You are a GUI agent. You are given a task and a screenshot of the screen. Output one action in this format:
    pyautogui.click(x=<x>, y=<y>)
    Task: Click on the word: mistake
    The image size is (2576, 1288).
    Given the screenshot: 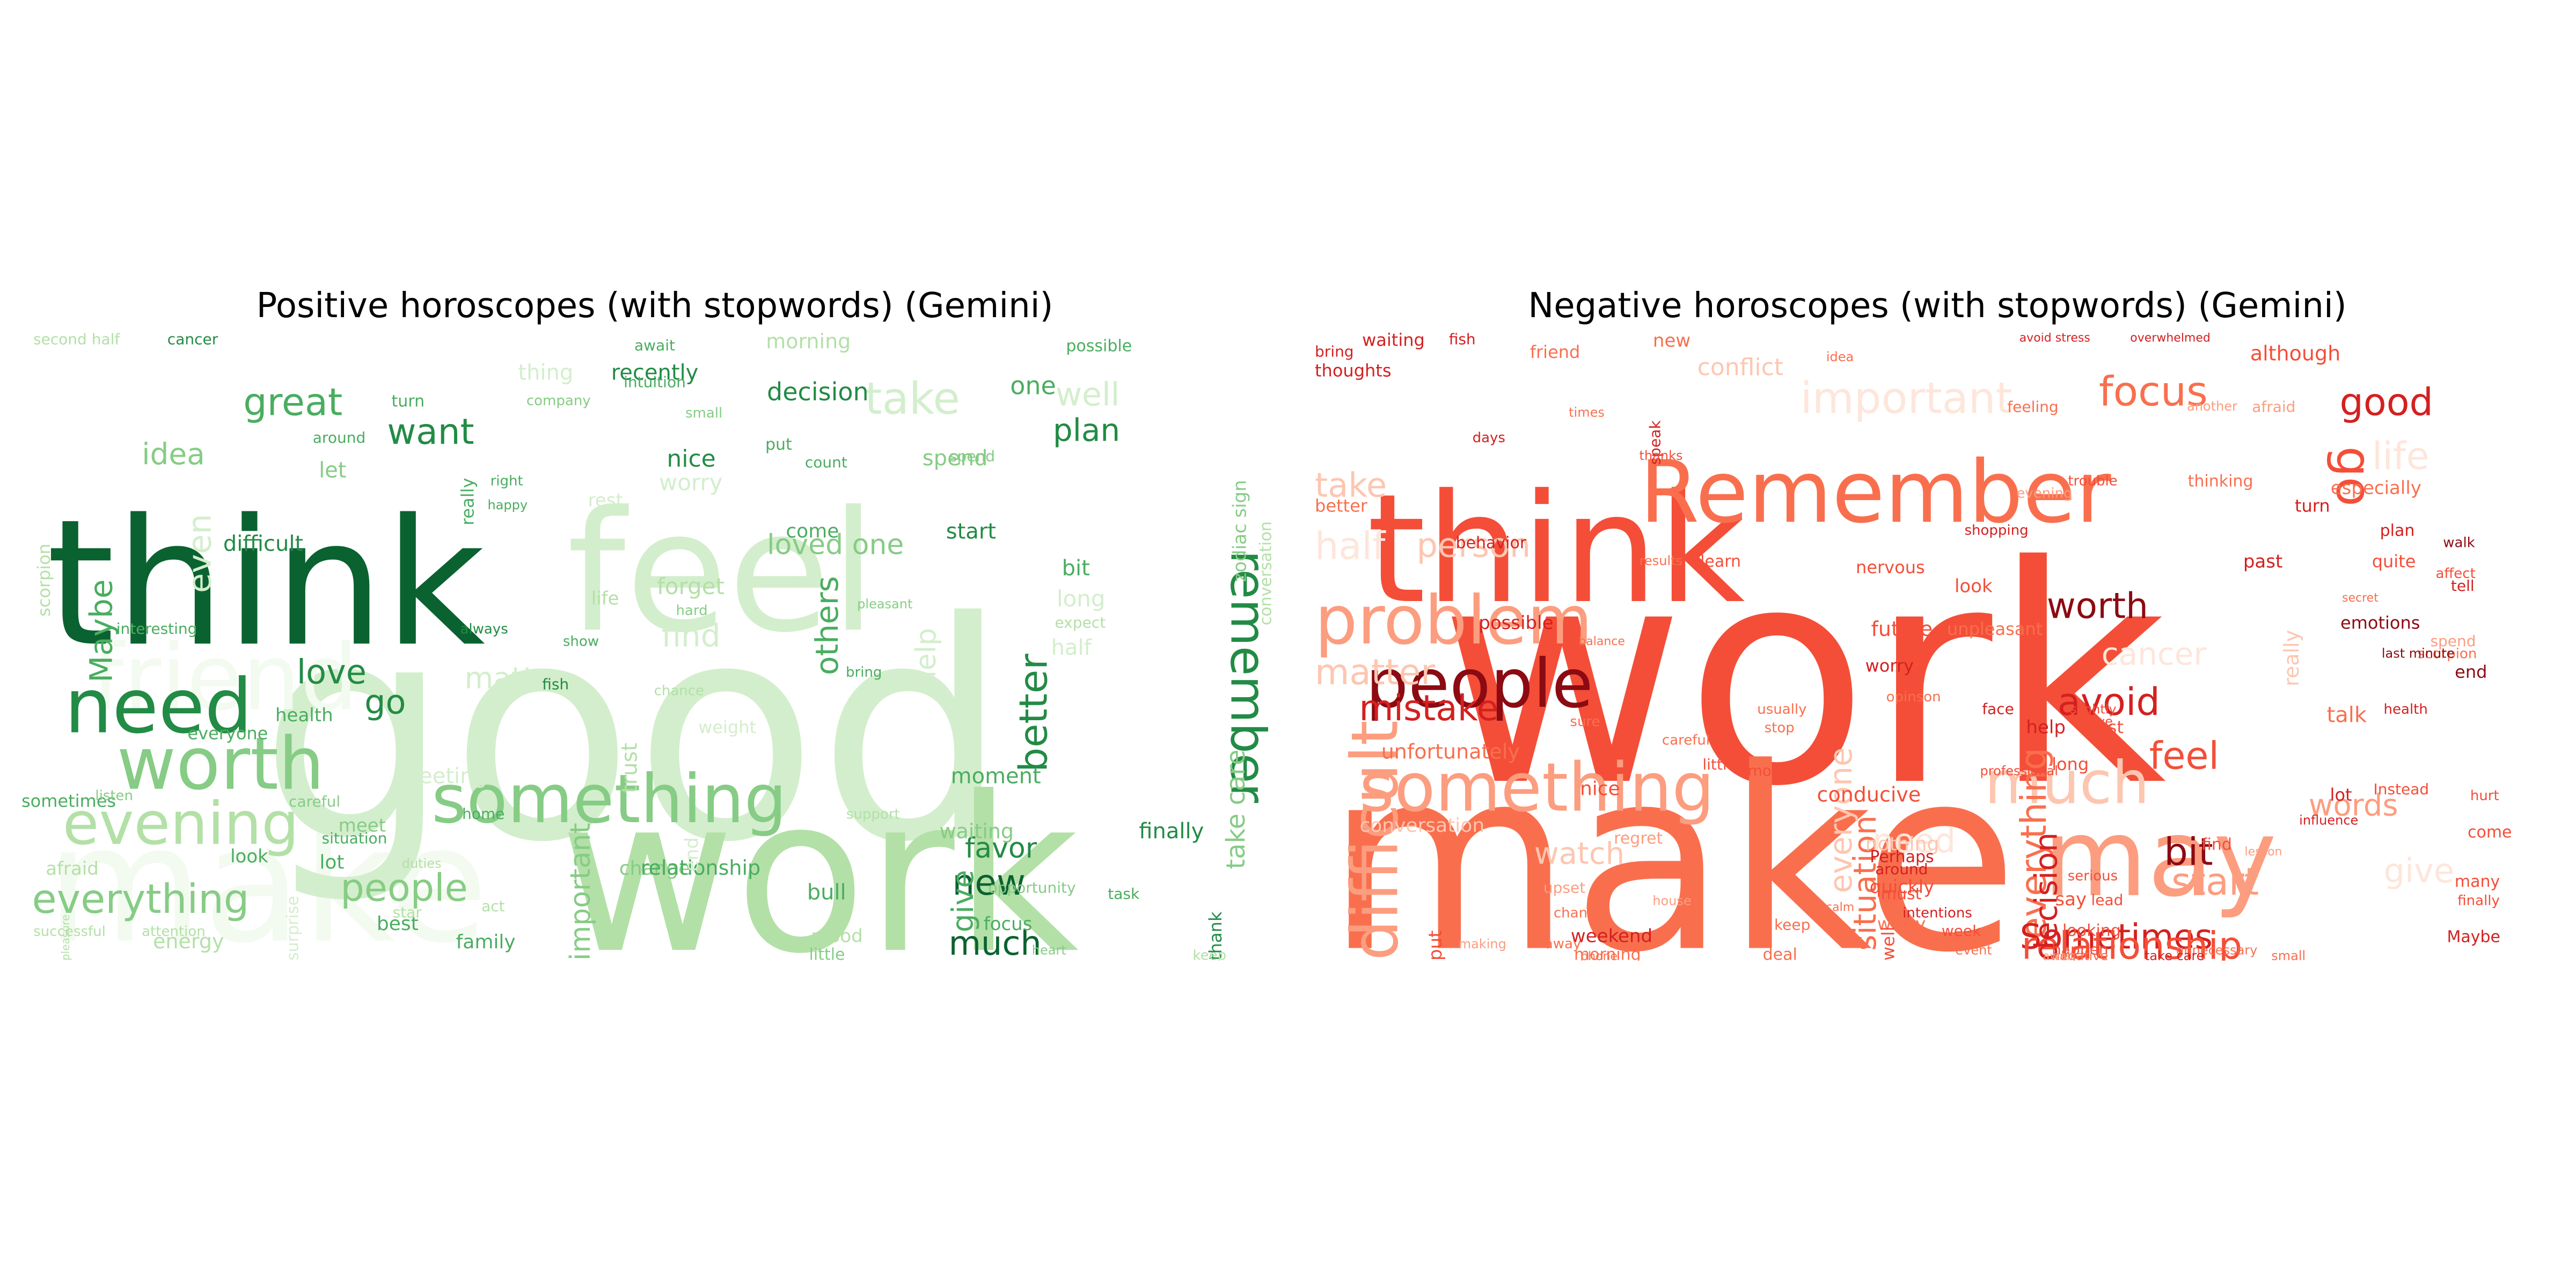 What is the action you would take?
    pyautogui.click(x=1428, y=708)
    